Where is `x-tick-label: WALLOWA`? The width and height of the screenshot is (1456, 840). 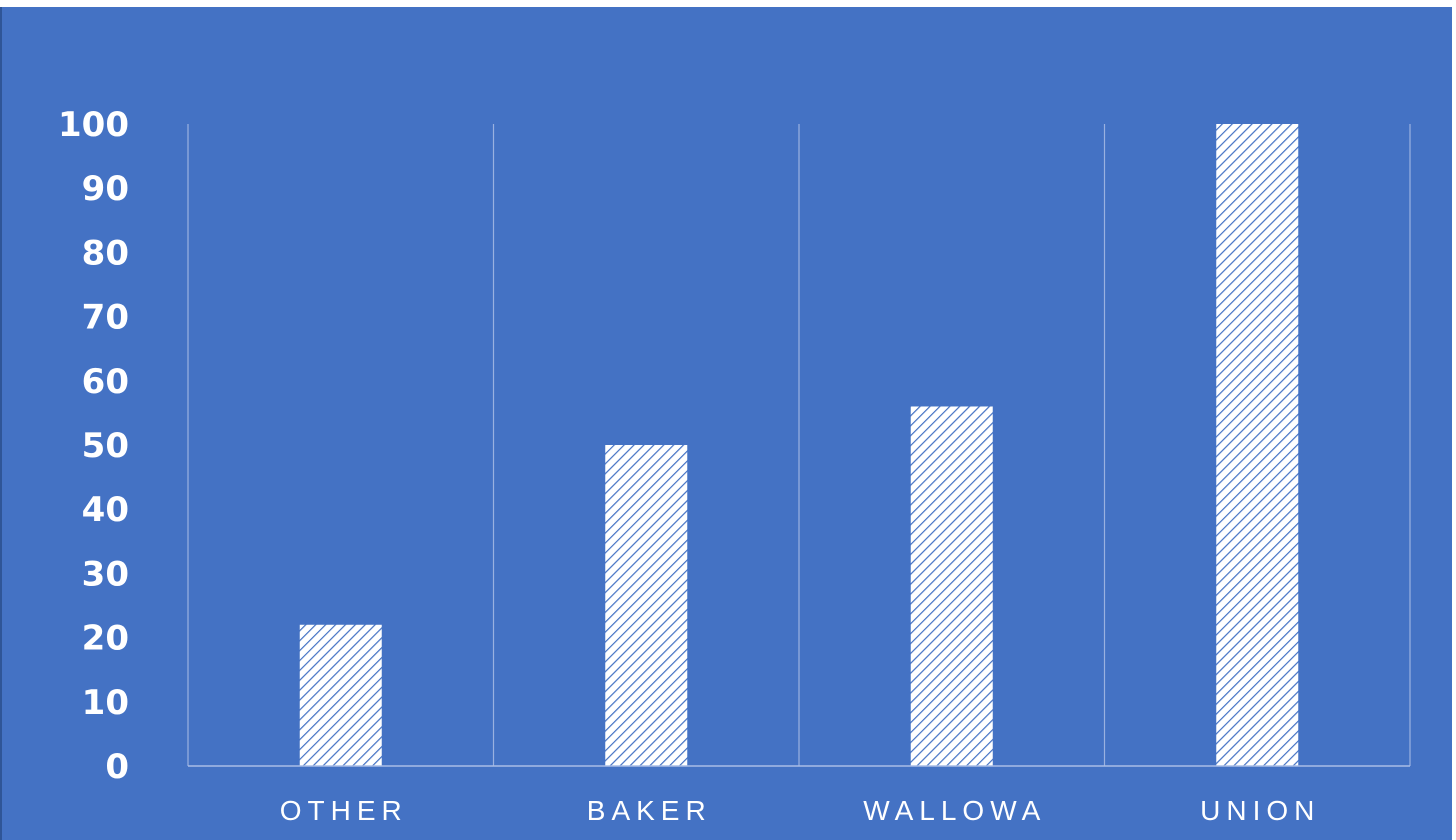
x-tick-label: WALLOWA is located at coordinates (954, 810).